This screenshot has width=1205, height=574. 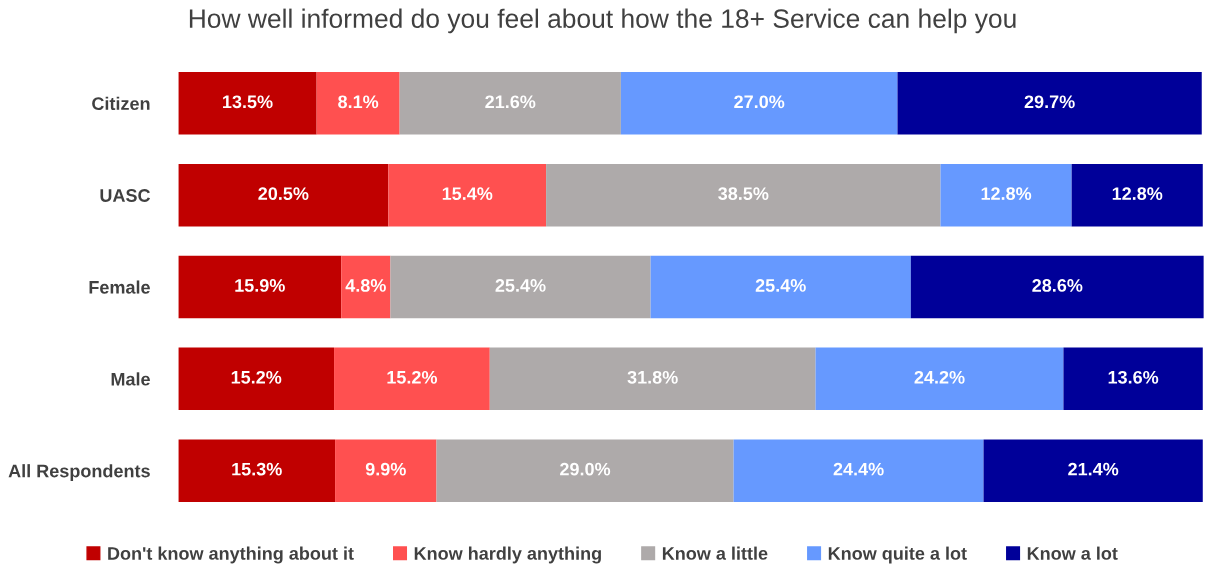 I want to click on data-label: 20.5%, so click(x=283, y=194).